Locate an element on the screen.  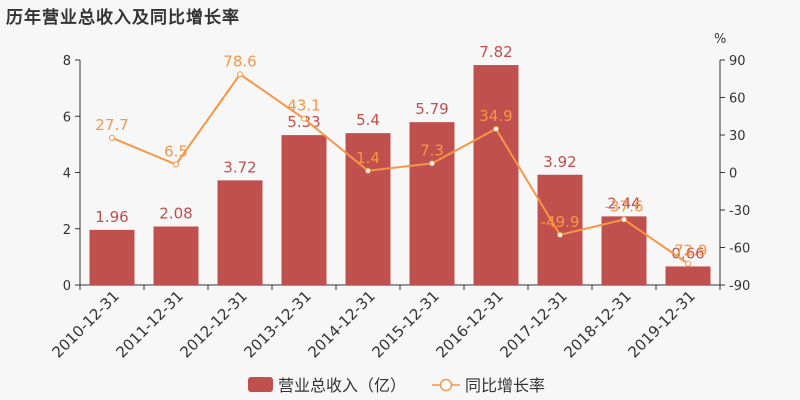
right-tick-label: -90 is located at coordinates (739, 286).